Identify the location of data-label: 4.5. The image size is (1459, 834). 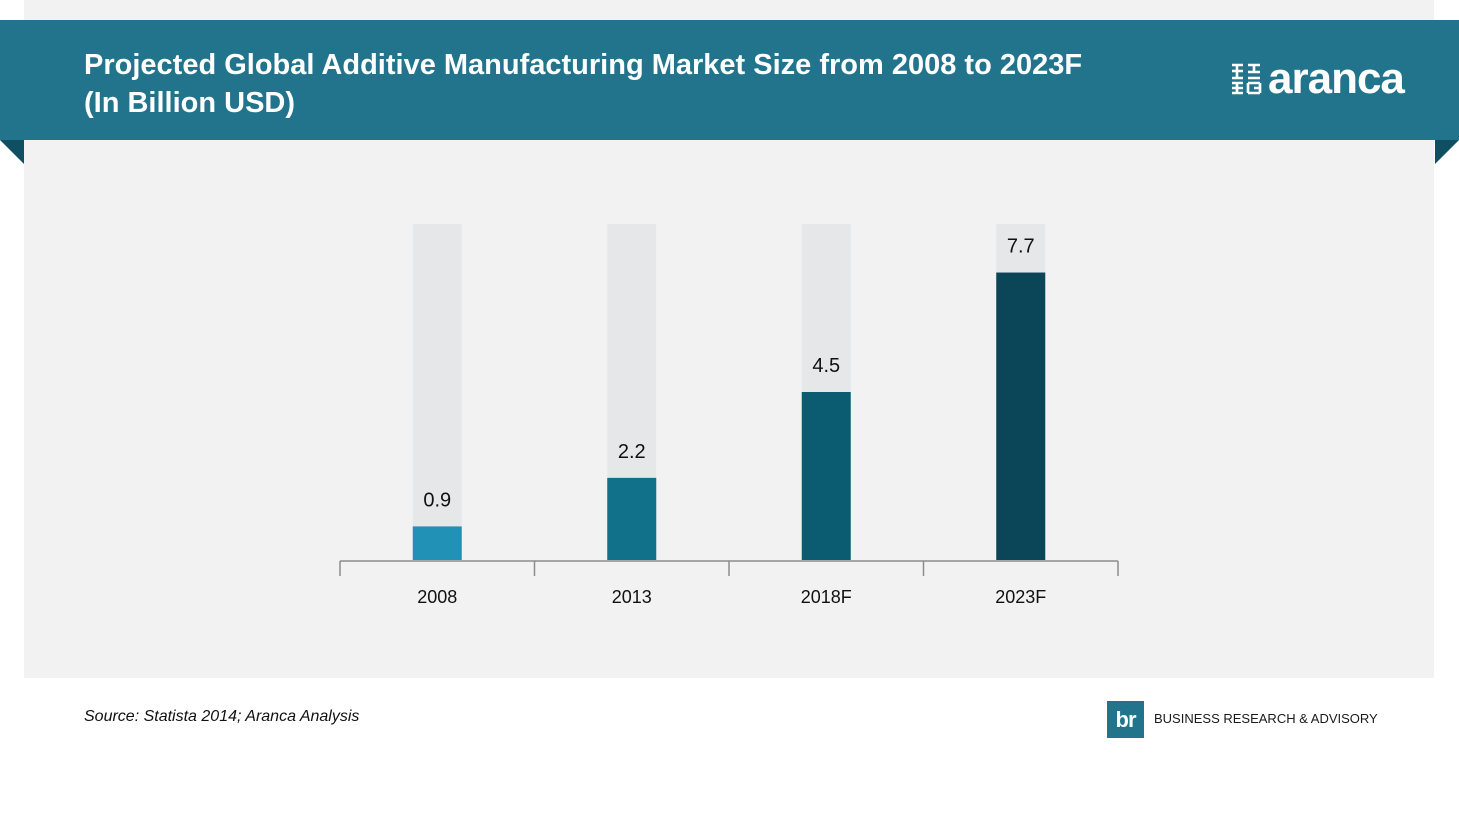
(826, 366).